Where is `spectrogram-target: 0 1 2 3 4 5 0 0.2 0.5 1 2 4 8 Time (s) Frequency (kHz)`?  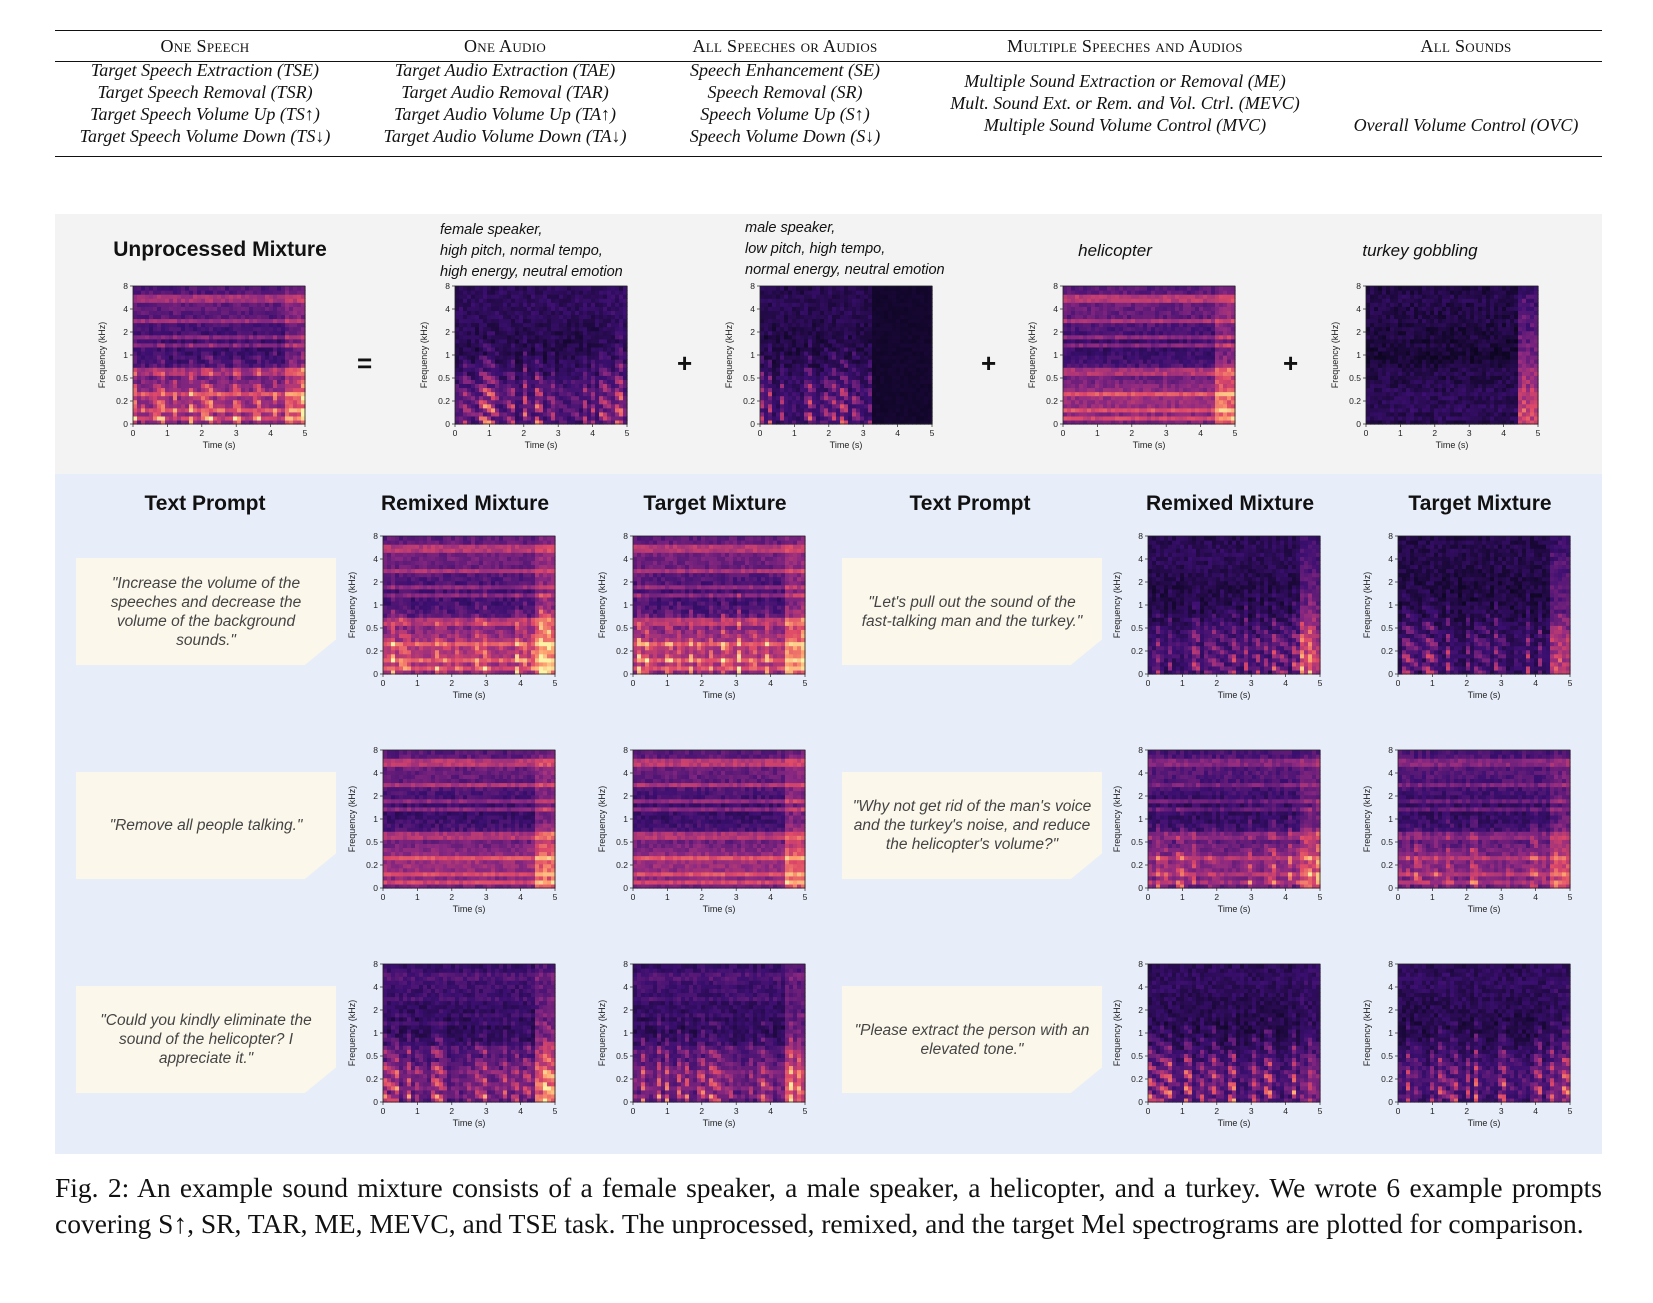 spectrogram-target: 0 1 2 3 4 5 0 0.2 0.5 1 2 4 8 Time (s) Frequency (kHz) is located at coordinates (710, 618).